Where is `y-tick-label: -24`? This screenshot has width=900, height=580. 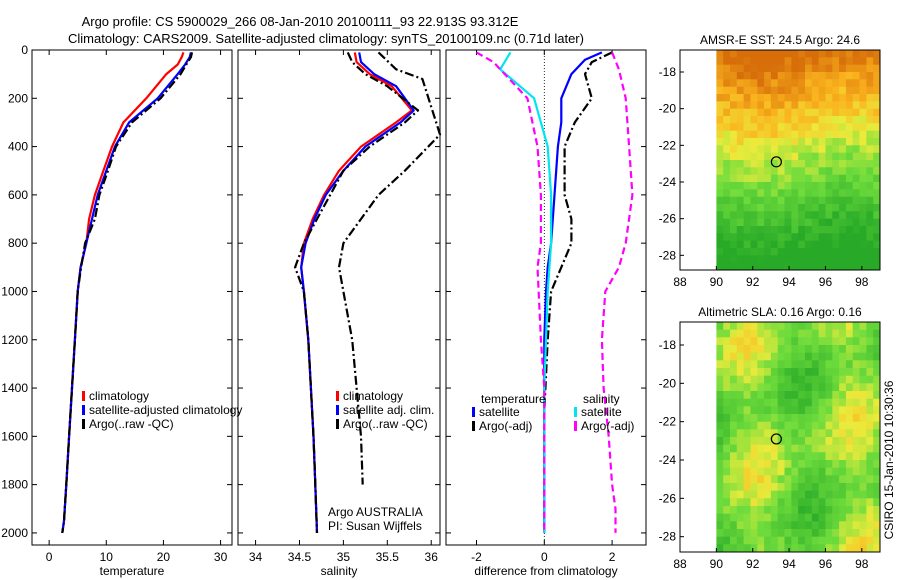 y-tick-label: -24 is located at coordinates (668, 182).